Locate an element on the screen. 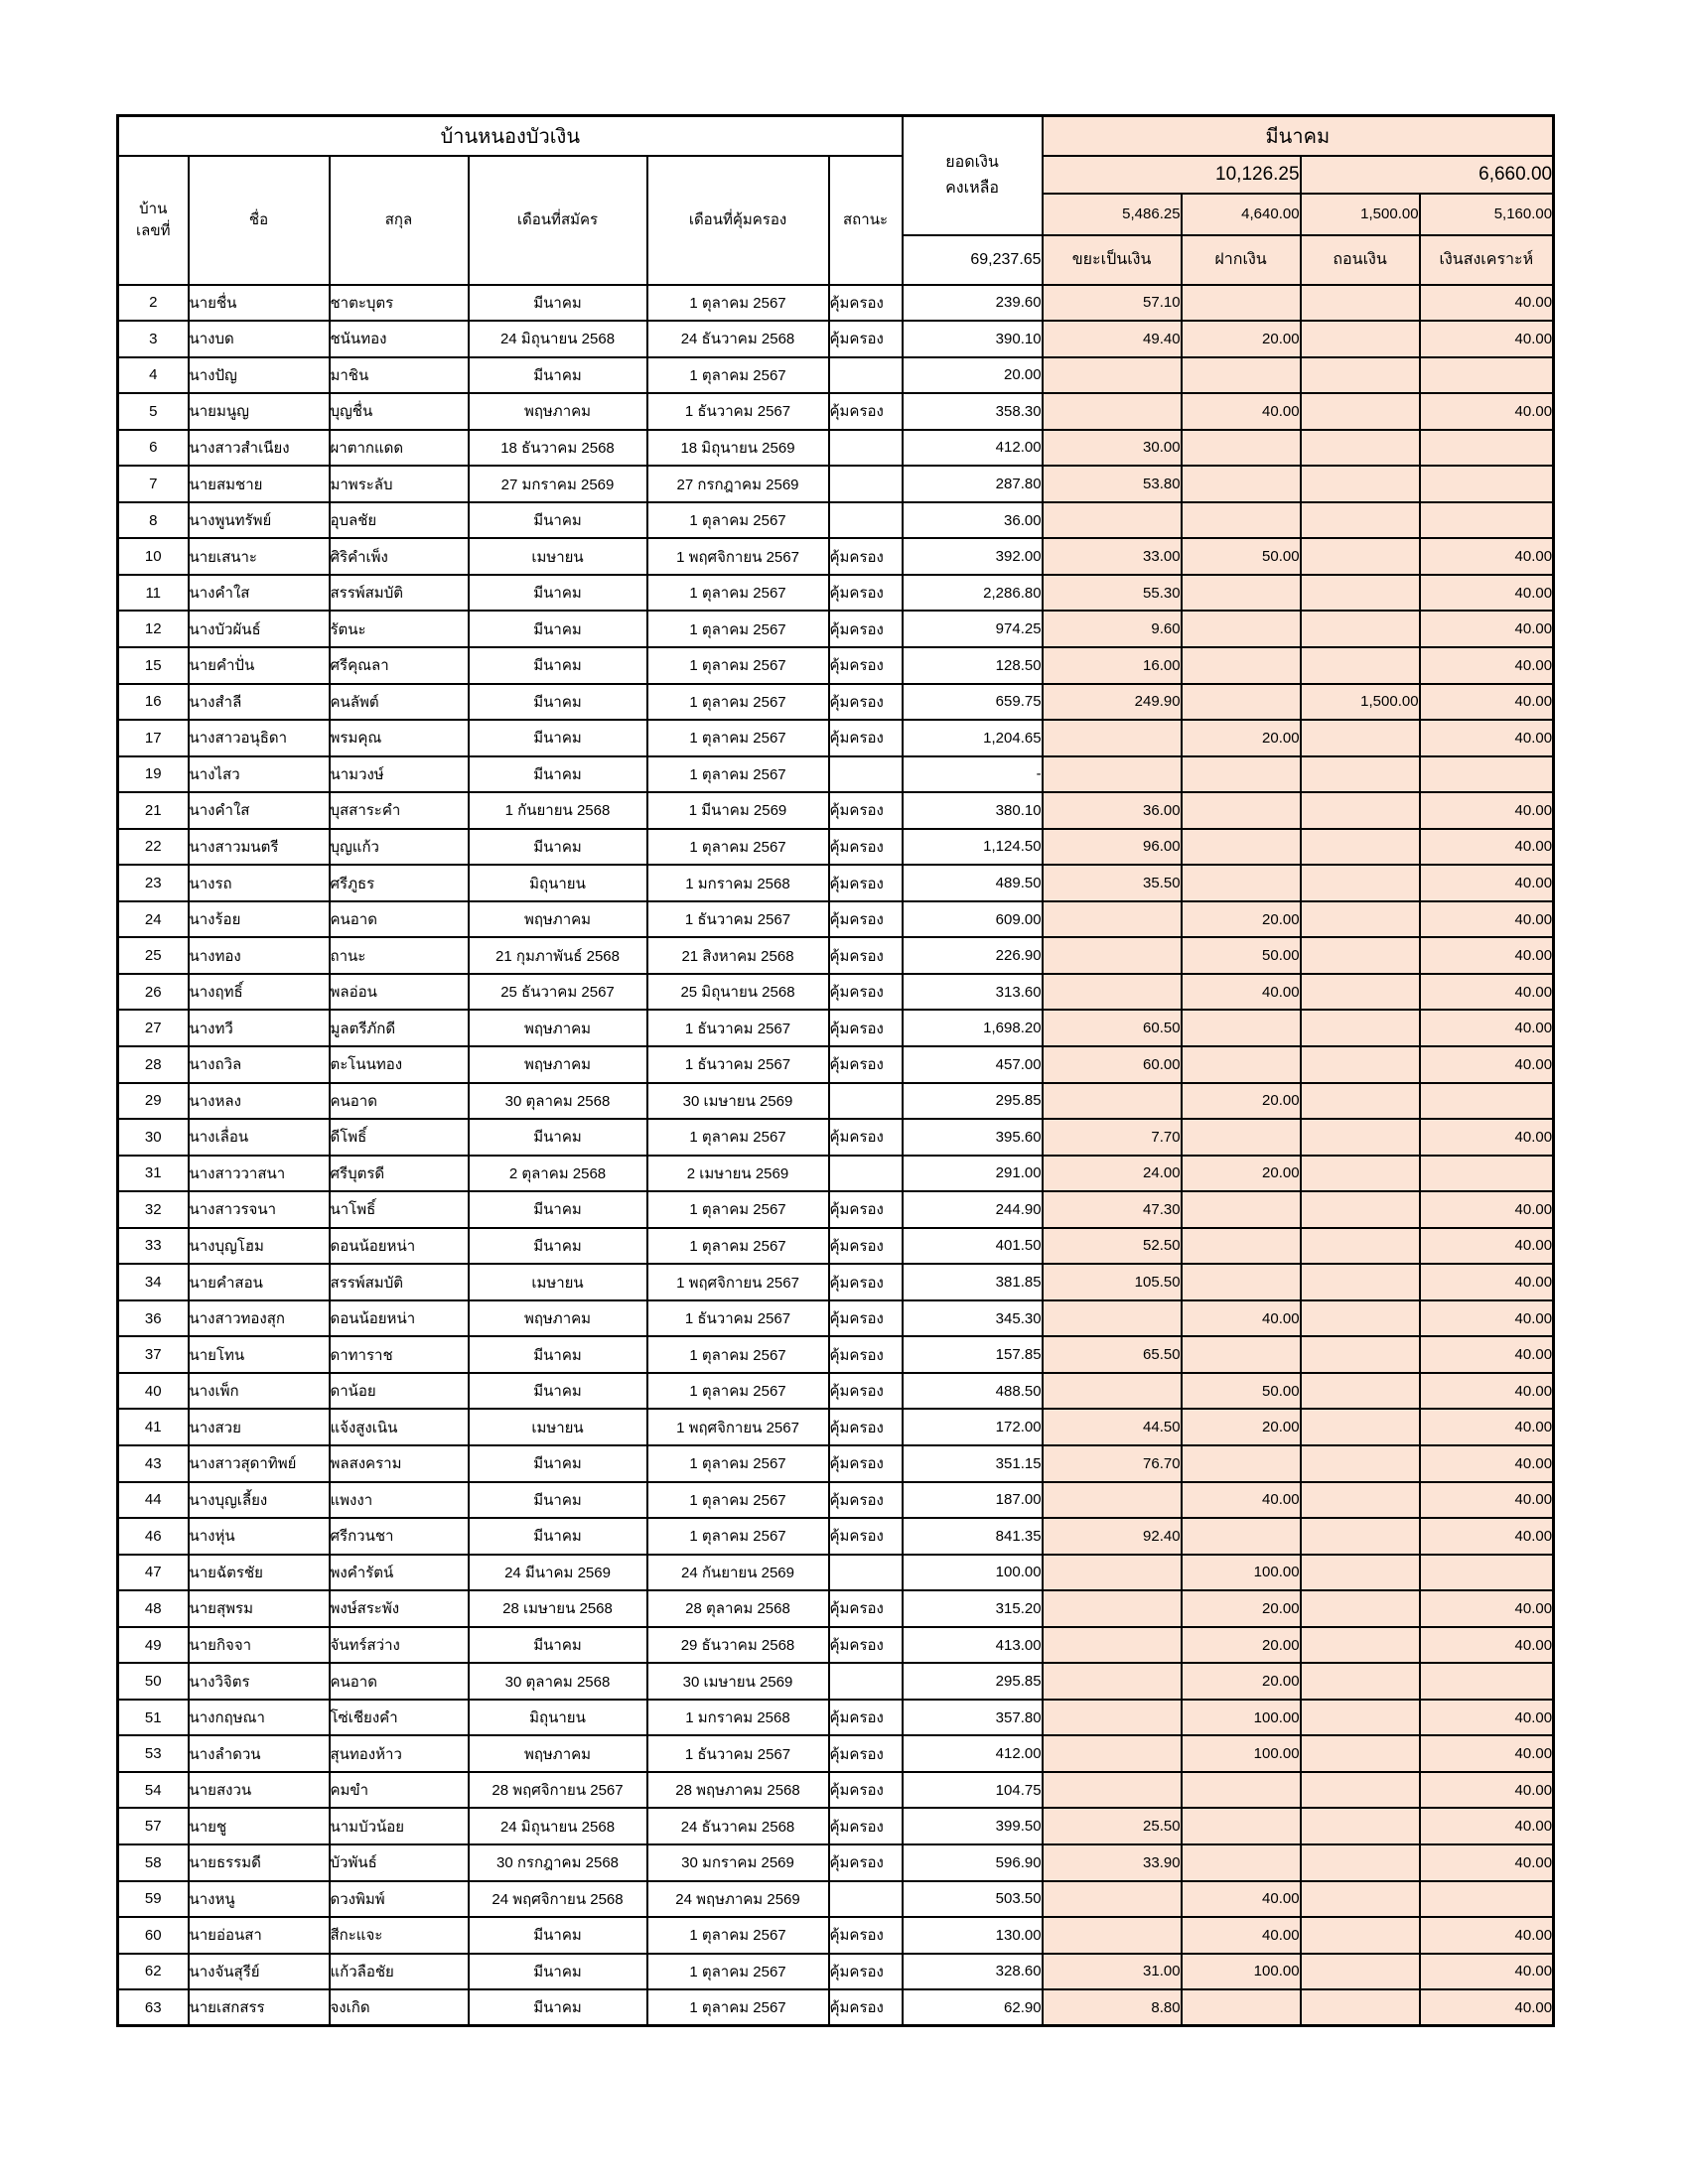  cell-waste-money: 44.50 is located at coordinates (1112, 1427).